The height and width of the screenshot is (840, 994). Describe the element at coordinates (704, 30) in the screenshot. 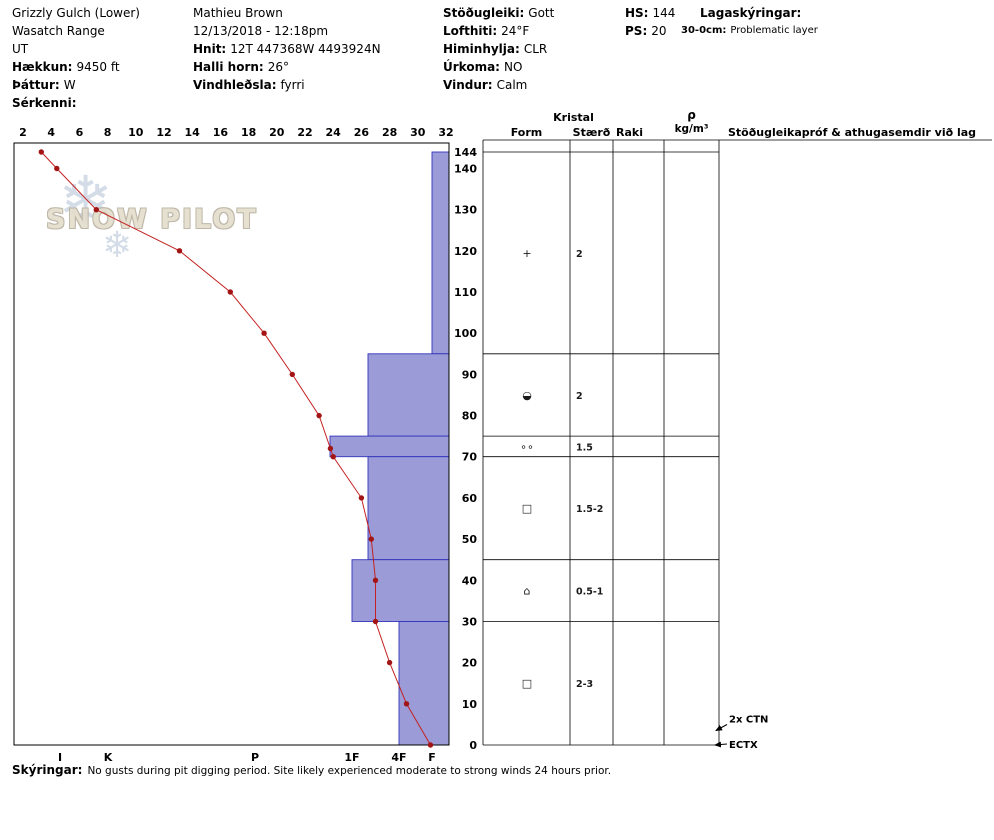

I see `label: 30-0cm:` at that location.